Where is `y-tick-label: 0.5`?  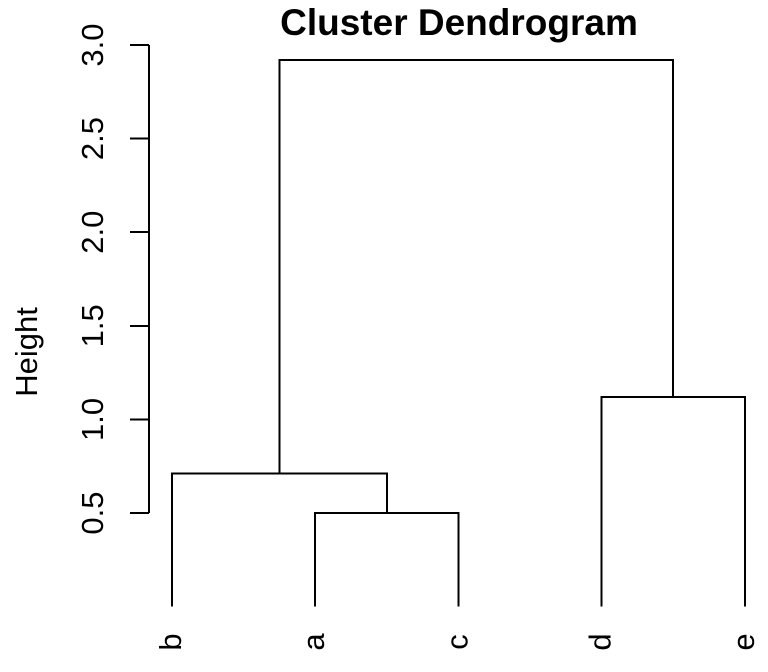 y-tick-label: 0.5 is located at coordinates (92, 512).